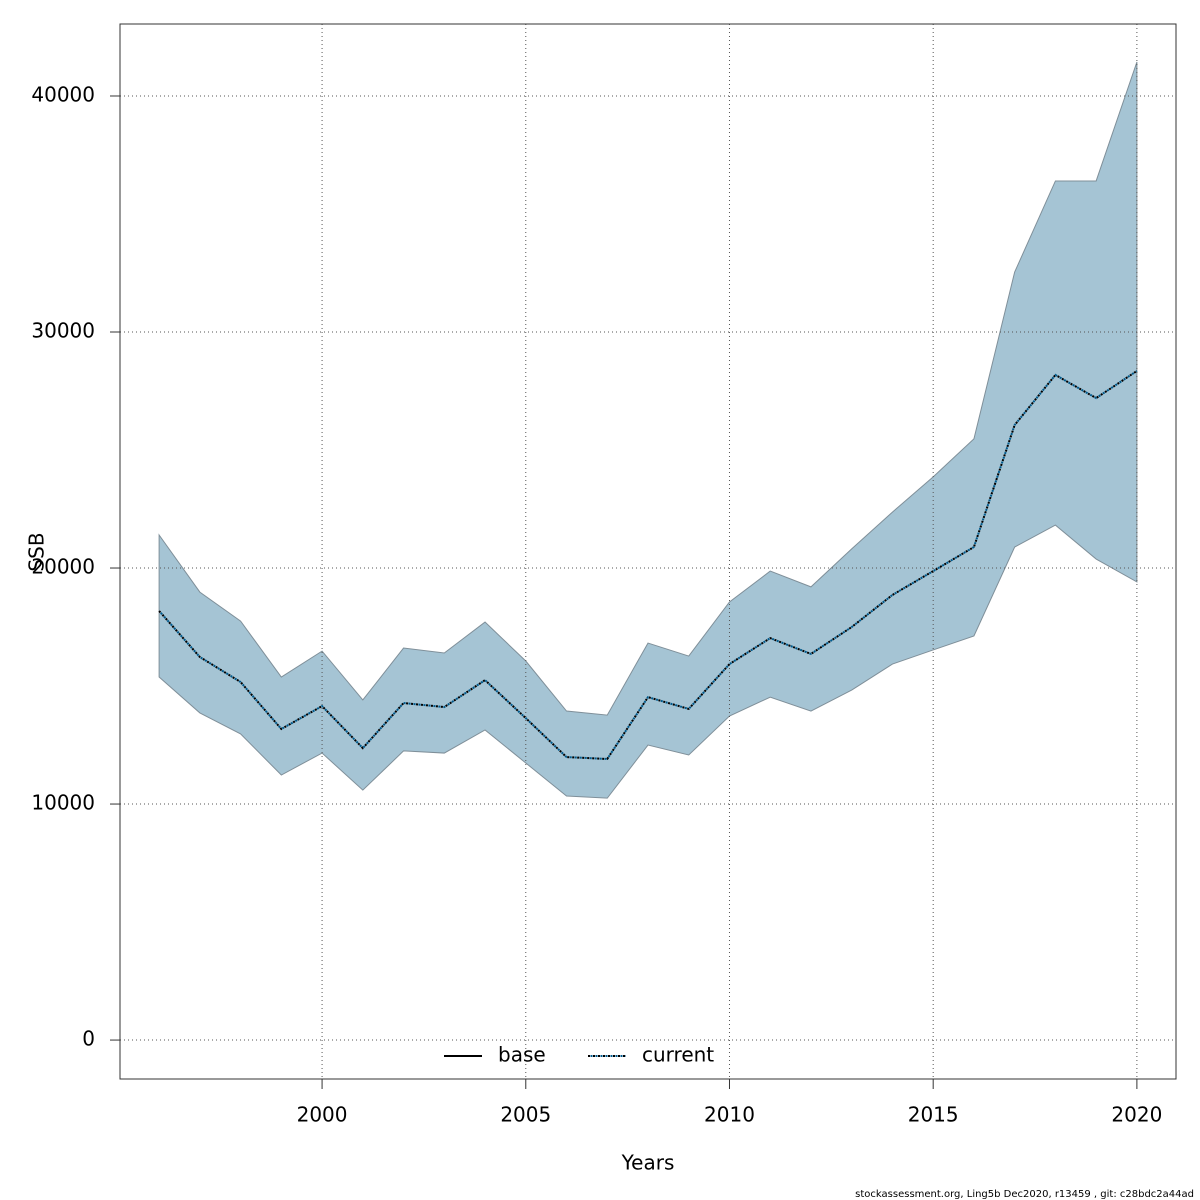 The image size is (1200, 1200). Describe the element at coordinates (729, 1115) in the screenshot. I see `x-tick-label: 2010` at that location.